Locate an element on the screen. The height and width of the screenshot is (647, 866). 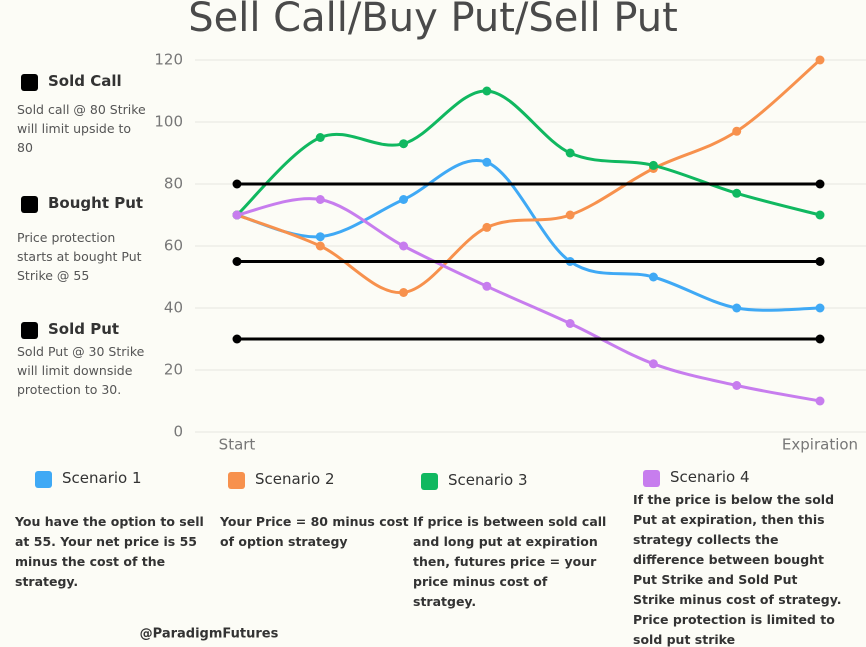
y-tick-label: 100 is located at coordinates (168, 122).